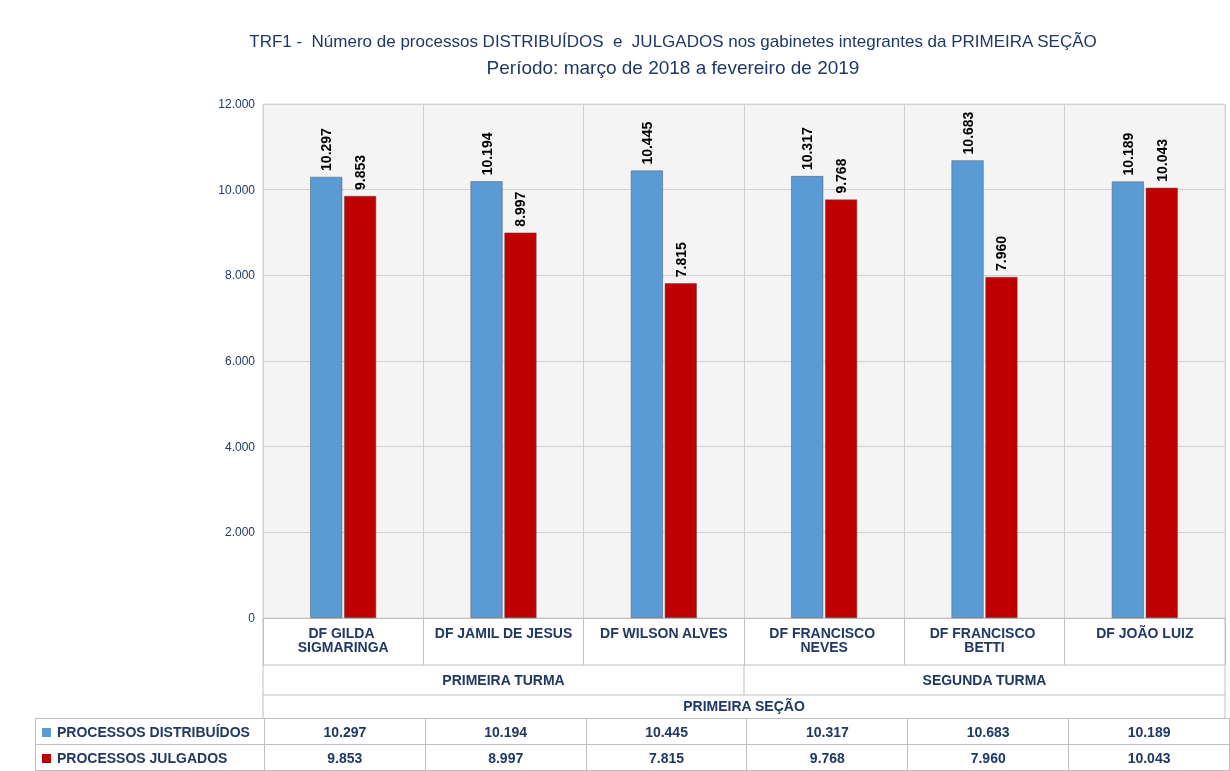  What do you see at coordinates (673, 67) in the screenshot?
I see `chart-subtitle: Período: março de 2018 a fevereiro de 2019` at bounding box center [673, 67].